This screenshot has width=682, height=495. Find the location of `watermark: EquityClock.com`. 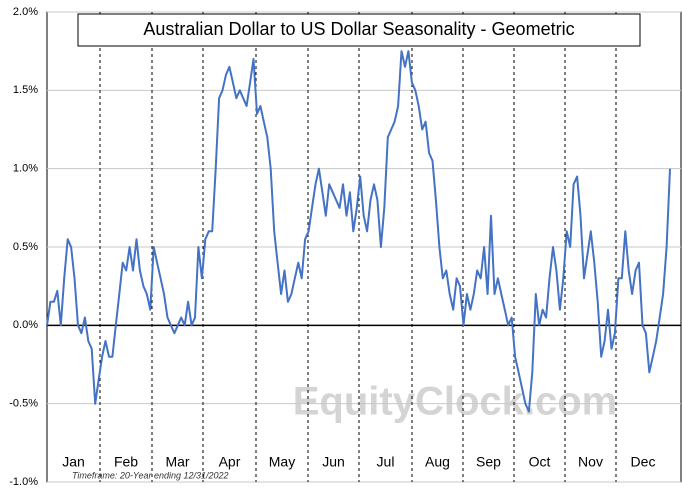

watermark: EquityClock.com is located at coordinates (455, 402).